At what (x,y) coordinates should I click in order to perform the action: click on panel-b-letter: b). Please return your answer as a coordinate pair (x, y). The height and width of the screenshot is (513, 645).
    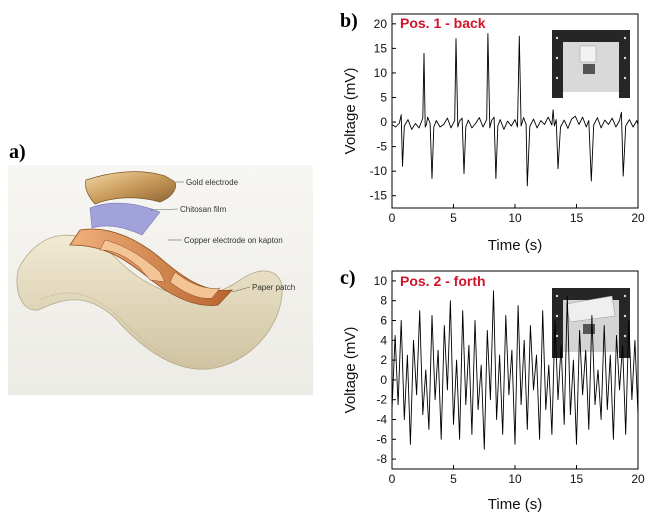
    Looking at the image, I should click on (349, 21).